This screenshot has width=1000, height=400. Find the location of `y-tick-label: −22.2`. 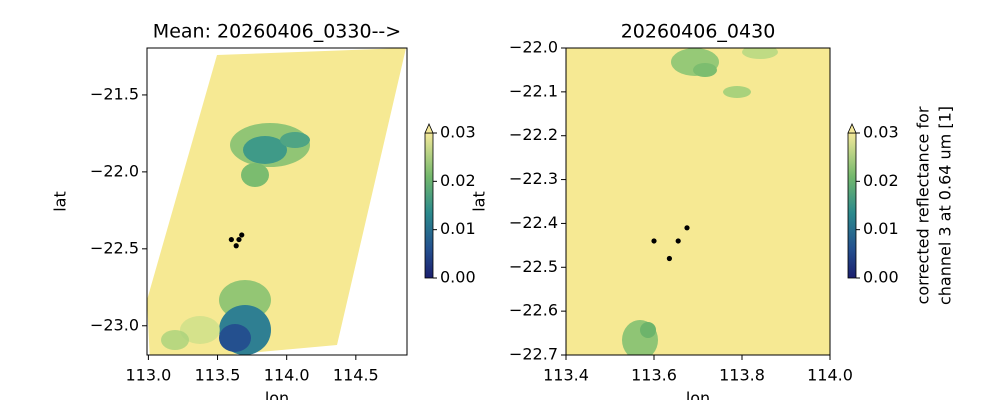

y-tick-label: −22.2 is located at coordinates (533, 134).